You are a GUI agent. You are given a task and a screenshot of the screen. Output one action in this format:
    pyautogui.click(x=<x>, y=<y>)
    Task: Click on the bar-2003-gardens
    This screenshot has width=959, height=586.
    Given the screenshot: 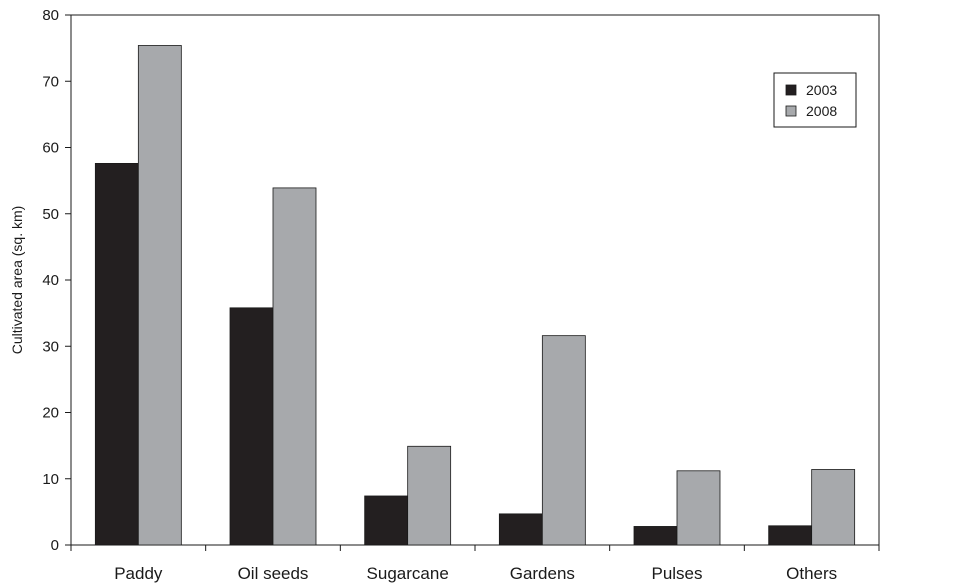 What is the action you would take?
    pyautogui.click(x=520, y=529)
    